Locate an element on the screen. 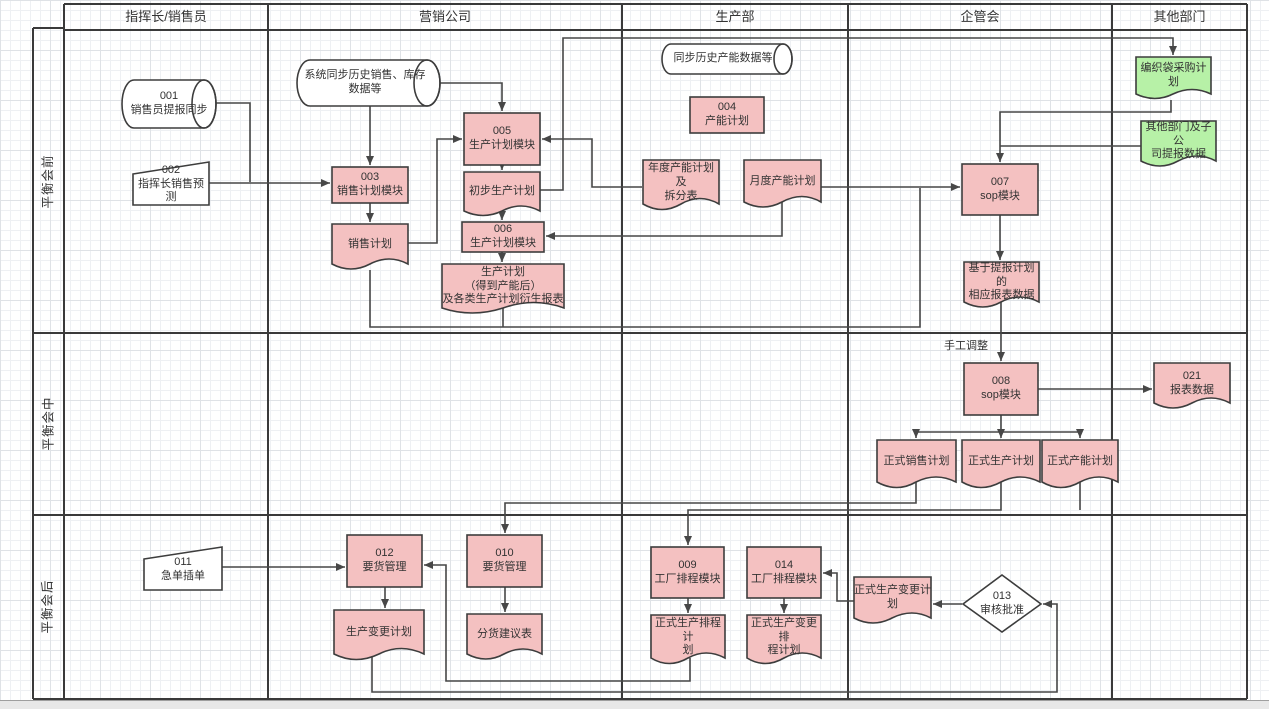 Image resolution: width=1269 pixels, height=709 pixels. edge-008-split is located at coordinates (998, 424).